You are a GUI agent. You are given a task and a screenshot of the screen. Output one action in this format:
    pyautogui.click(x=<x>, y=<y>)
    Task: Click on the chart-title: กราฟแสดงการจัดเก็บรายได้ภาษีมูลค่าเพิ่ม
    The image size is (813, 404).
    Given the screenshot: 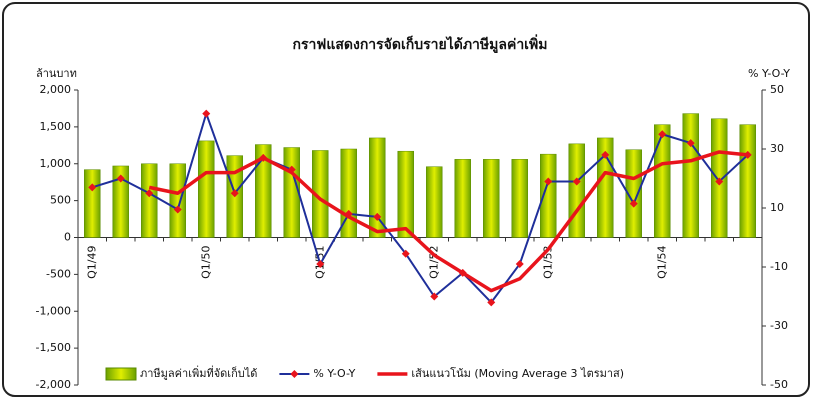 What is the action you would take?
    pyautogui.click(x=420, y=43)
    